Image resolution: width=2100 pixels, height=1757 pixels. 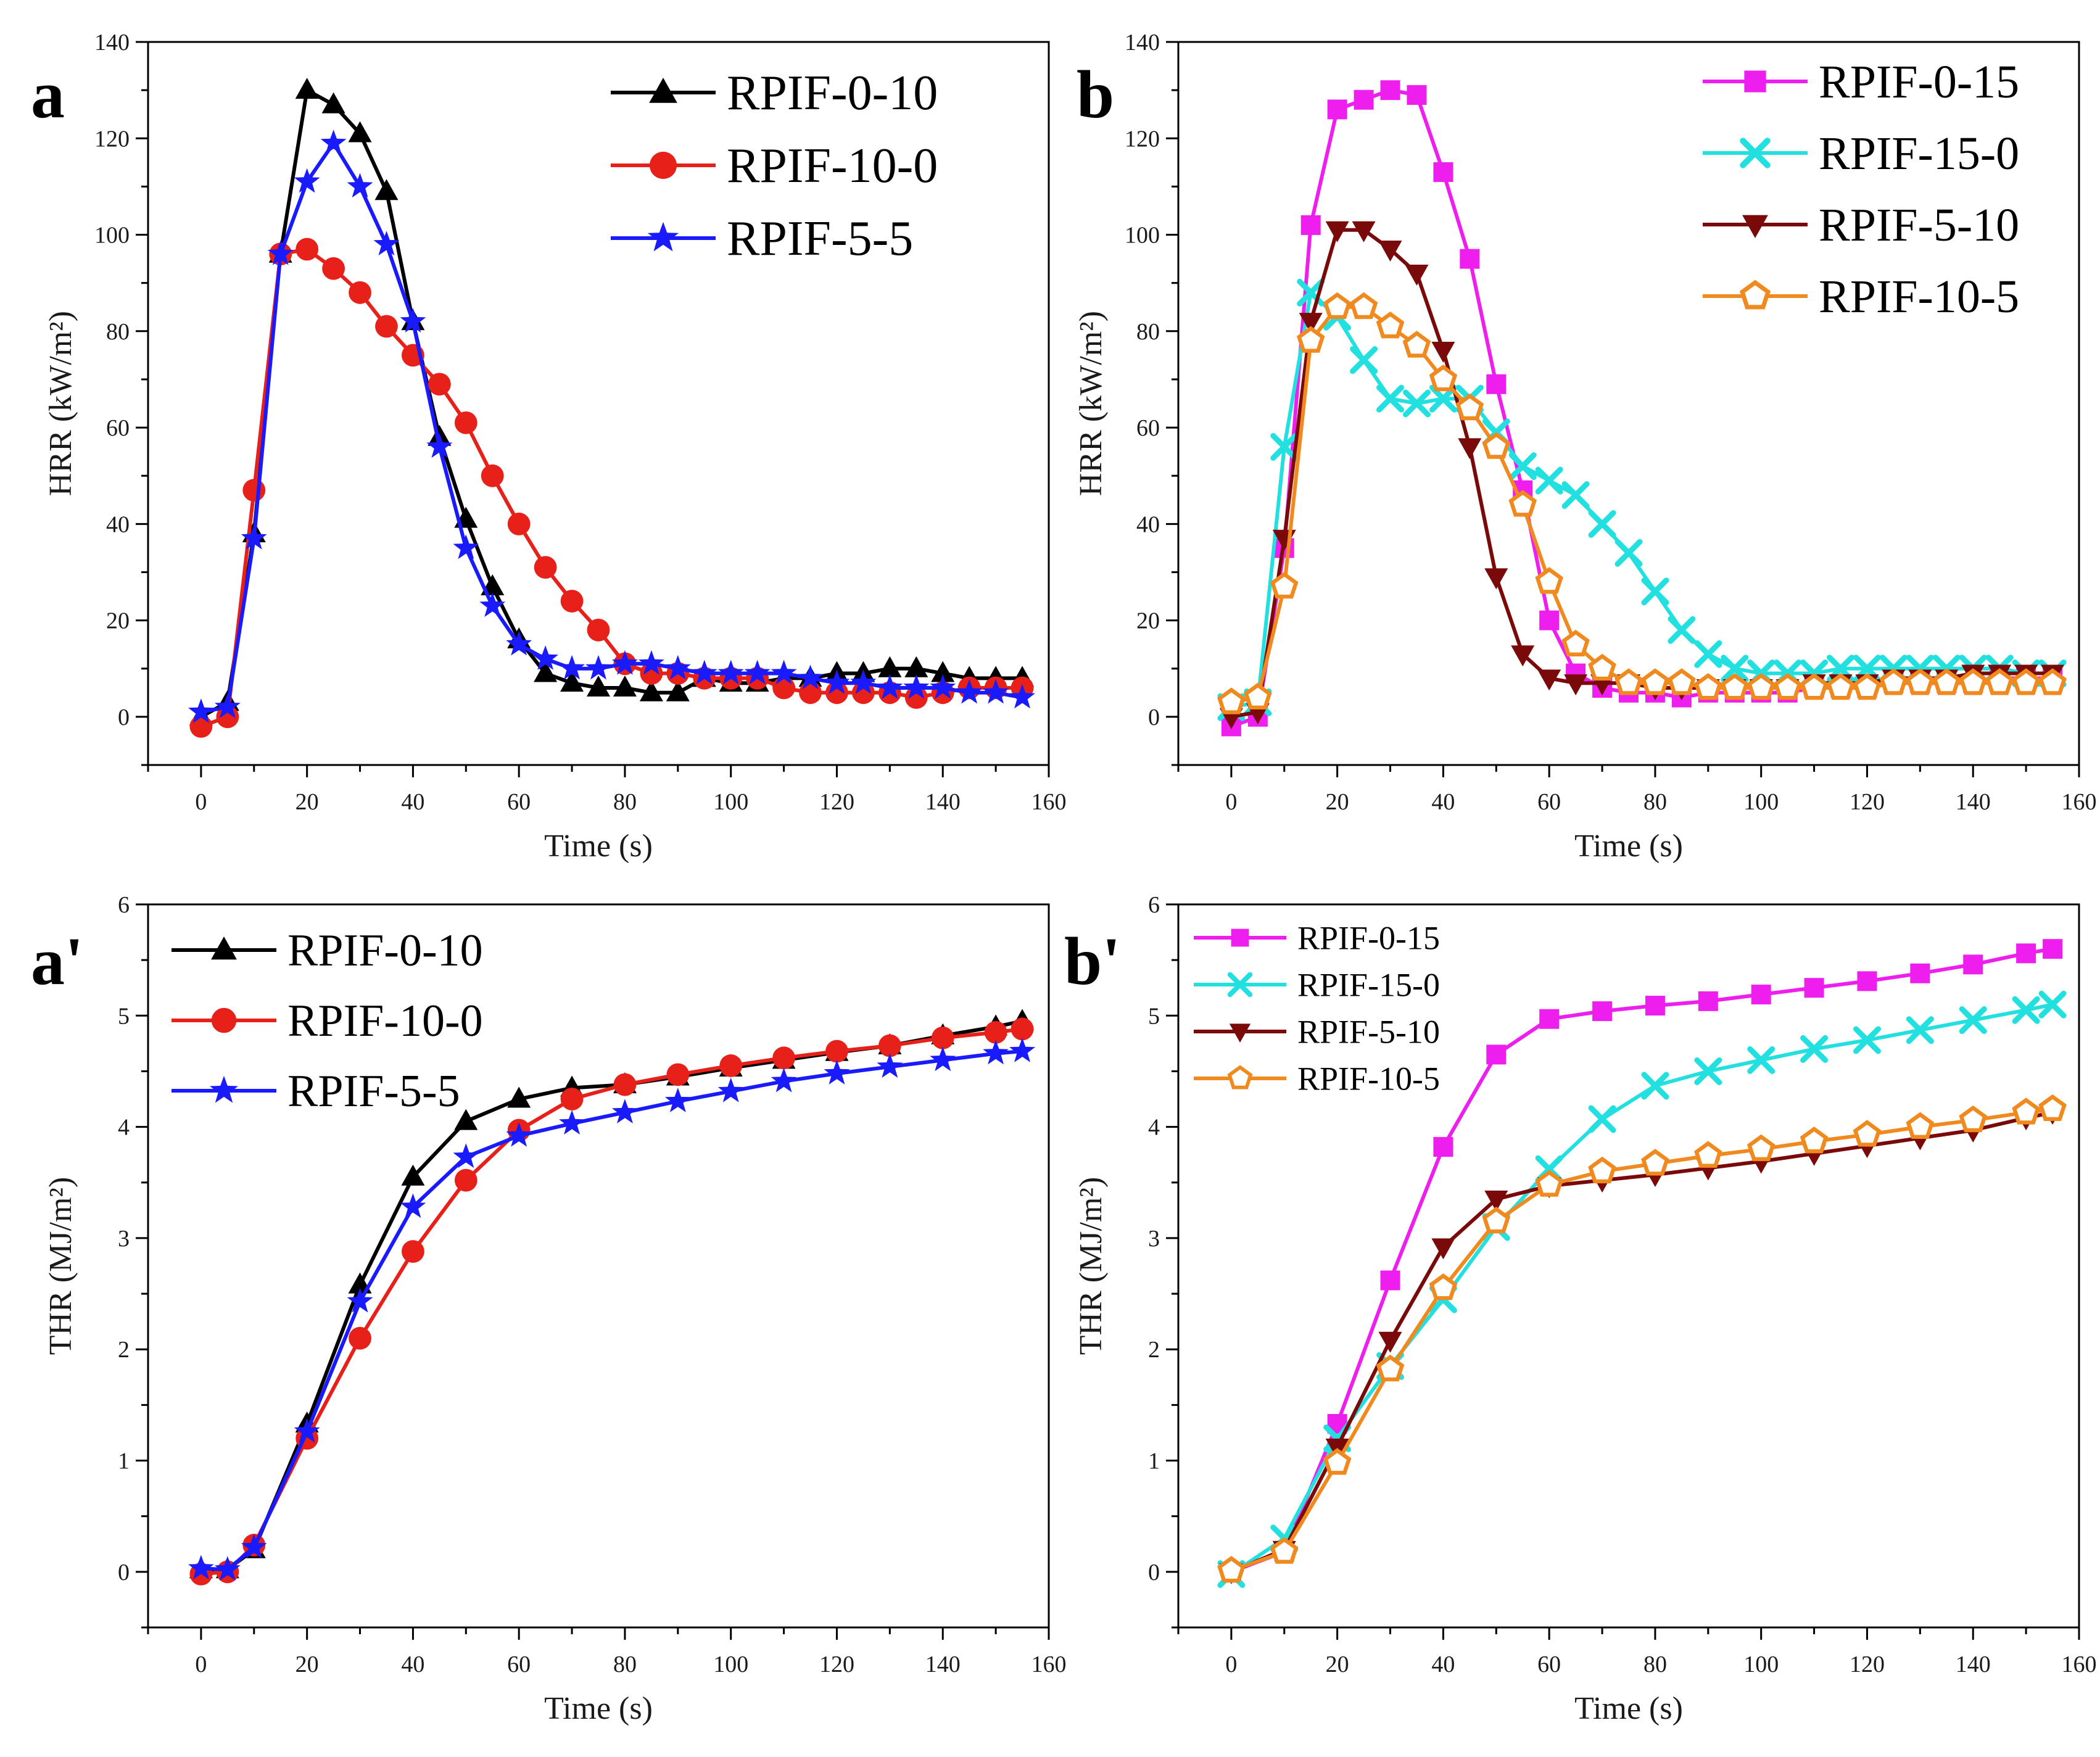 I want to click on legend-label: RPIF-5-5, so click(x=820, y=239).